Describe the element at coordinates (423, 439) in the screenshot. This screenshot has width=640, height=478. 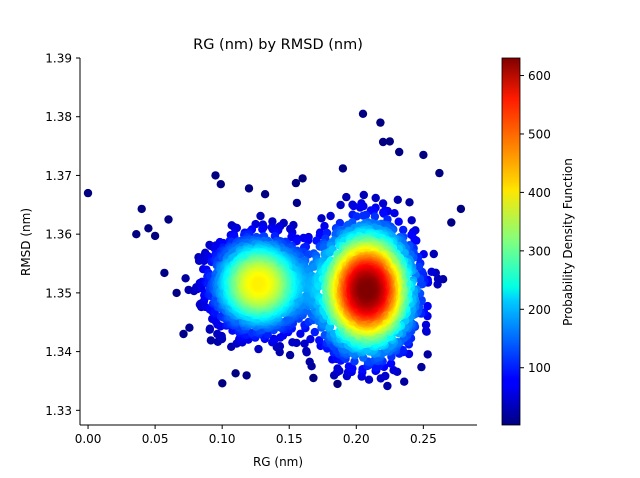
I see `x-tick-label: 0.25` at that location.